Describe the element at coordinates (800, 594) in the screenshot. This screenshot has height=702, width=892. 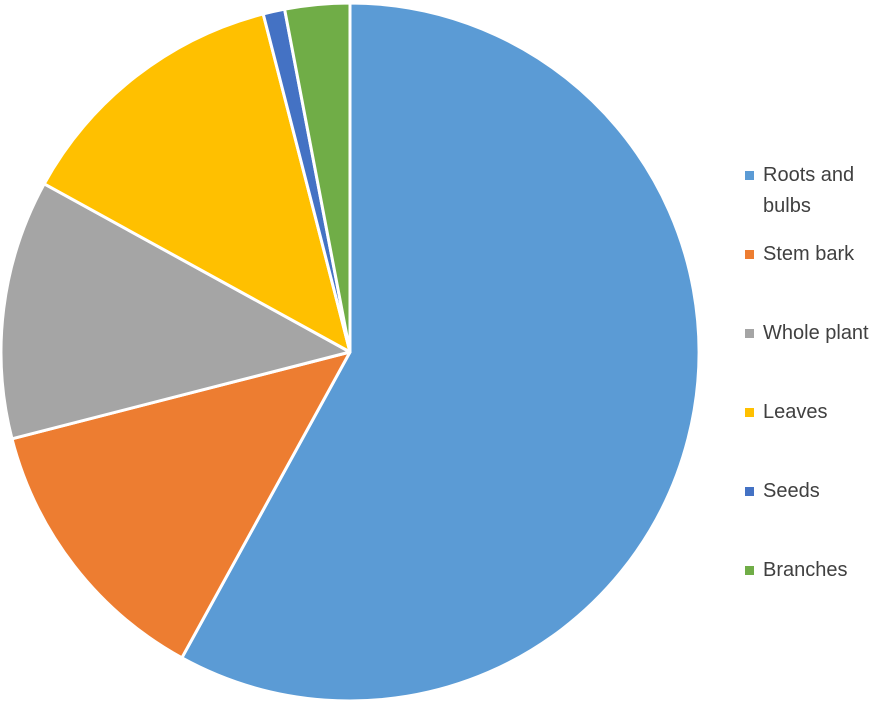
I see `legend-item: Branches` at that location.